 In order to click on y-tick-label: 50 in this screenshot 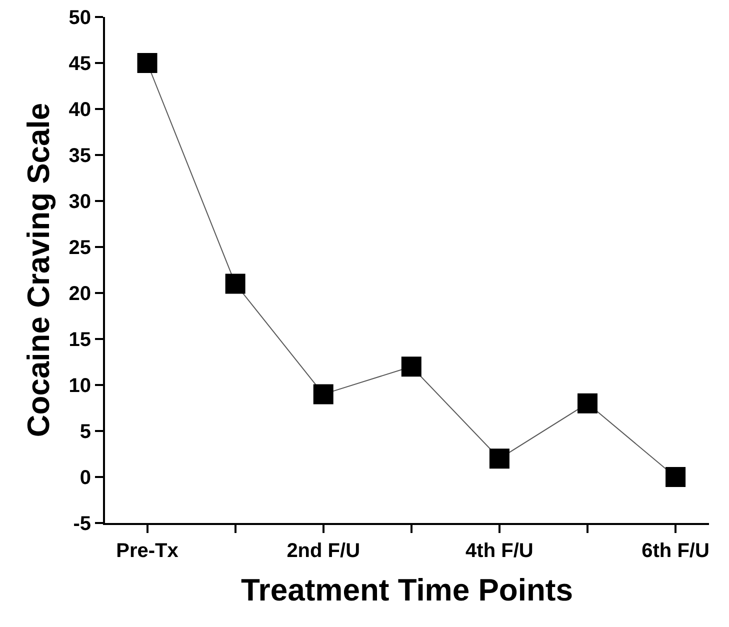, I will do `click(79, 18)`.